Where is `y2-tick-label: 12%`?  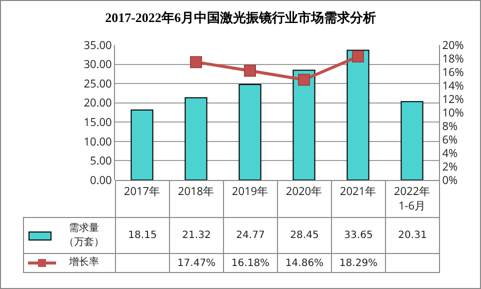
y2-tick-label: 12% is located at coordinates (453, 99).